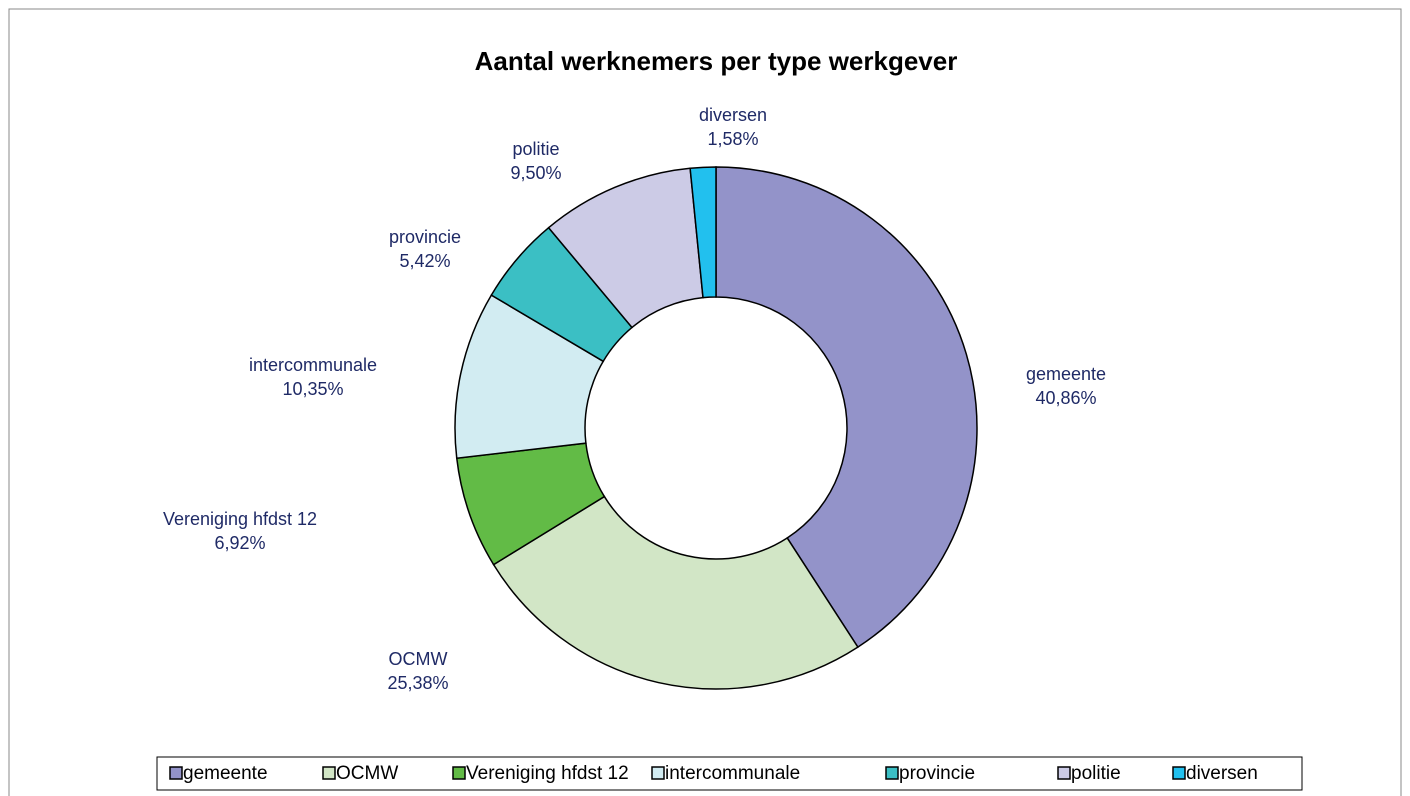  What do you see at coordinates (424, 261) in the screenshot?
I see `slice-label-value: 5,42%` at bounding box center [424, 261].